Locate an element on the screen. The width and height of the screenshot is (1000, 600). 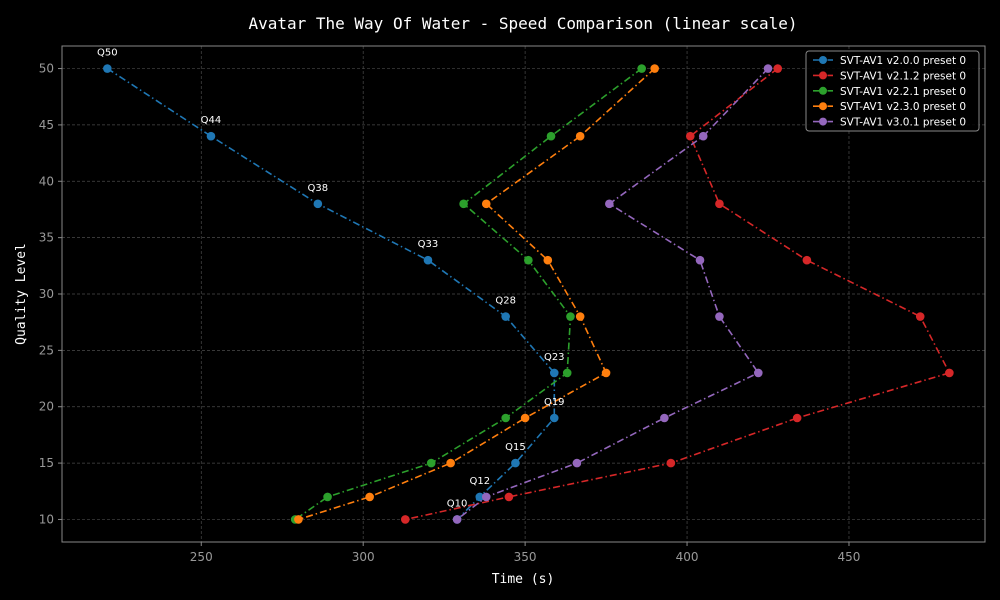
x-tick-label: 350 is located at coordinates (525, 557).